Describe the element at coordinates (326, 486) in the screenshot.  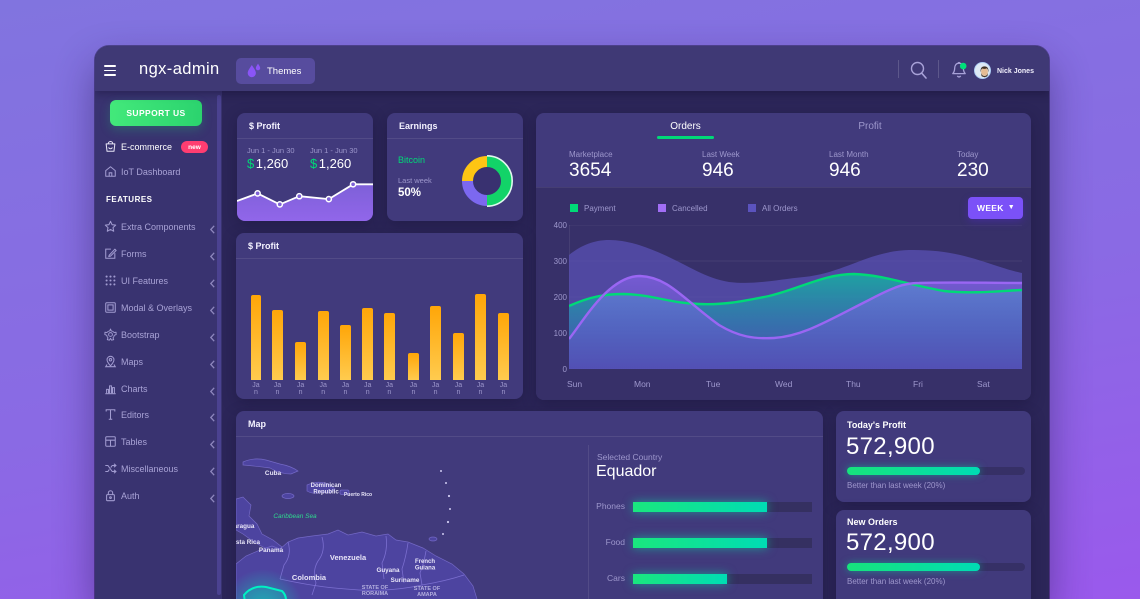
I see `svg-text: Dominican` at that location.